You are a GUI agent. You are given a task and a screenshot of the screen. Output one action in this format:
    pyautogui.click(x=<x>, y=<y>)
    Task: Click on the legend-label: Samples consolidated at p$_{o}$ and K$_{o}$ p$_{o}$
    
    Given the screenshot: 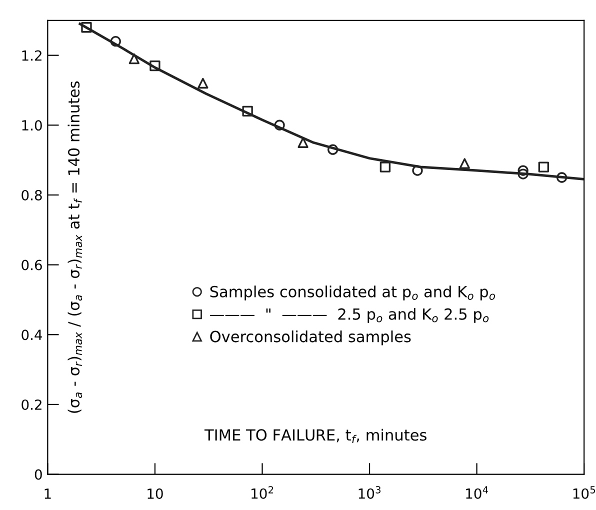 What is the action you would take?
    pyautogui.click(x=353, y=293)
    